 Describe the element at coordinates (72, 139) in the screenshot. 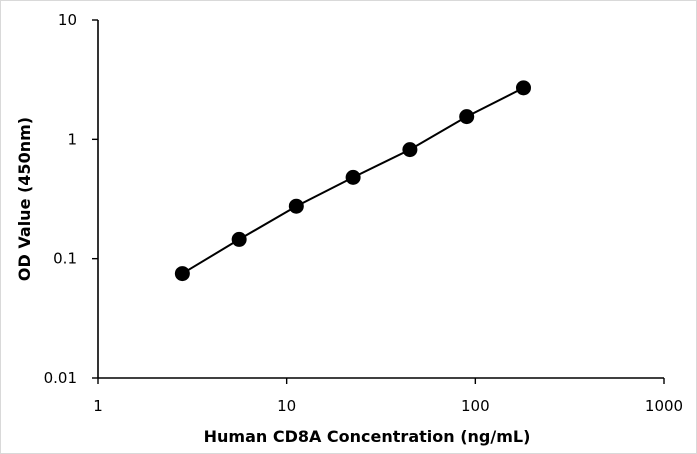

I see `y-tick-label: 1` at that location.